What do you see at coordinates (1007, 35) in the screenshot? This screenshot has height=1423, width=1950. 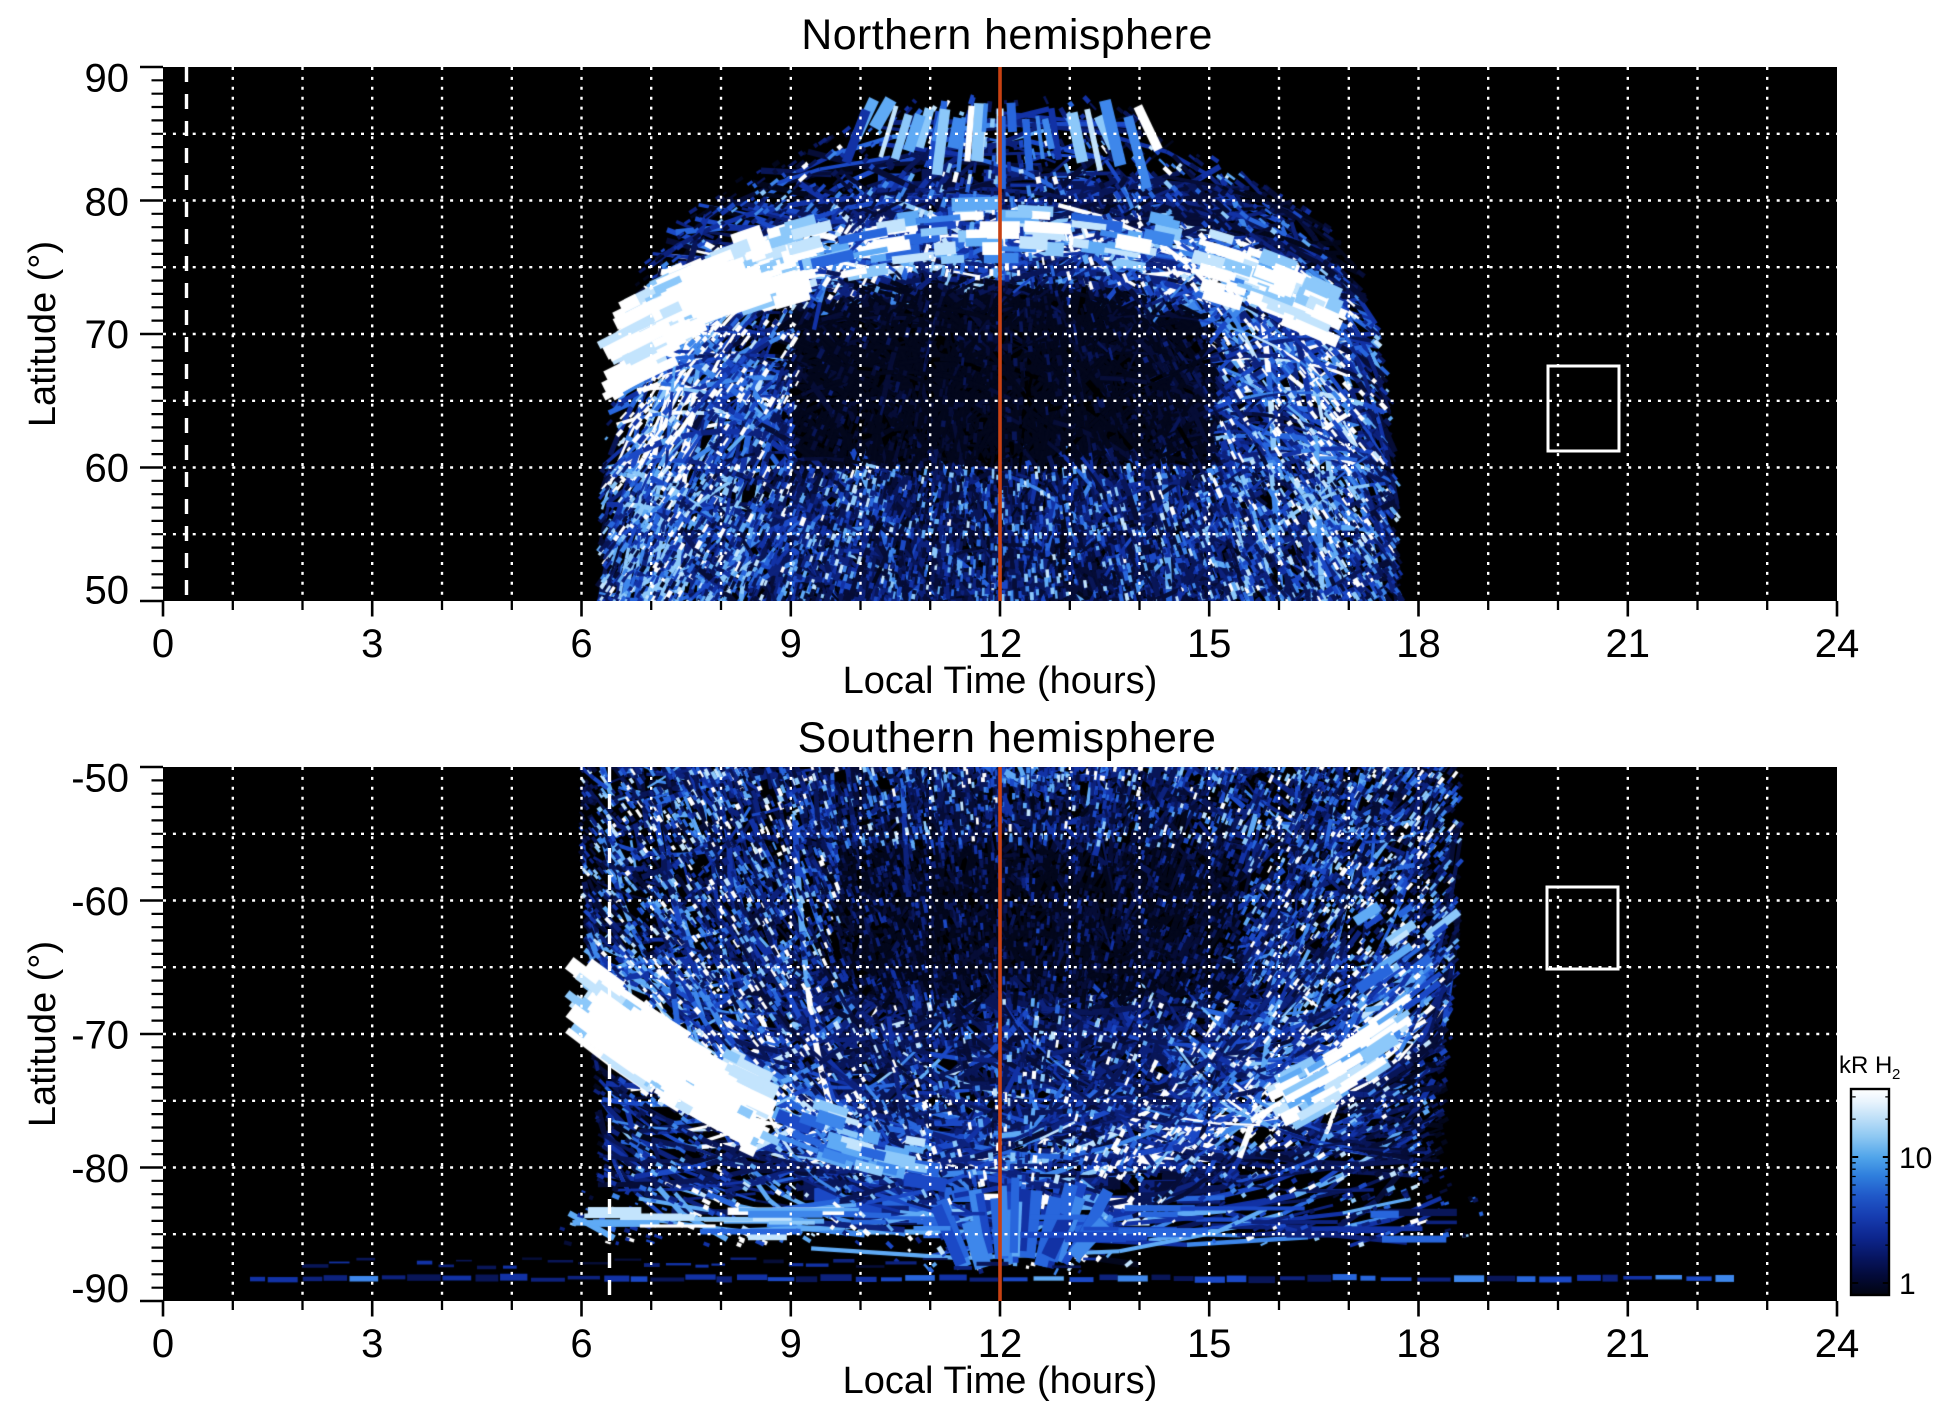 I see `svg-text: Northern hemisphere` at bounding box center [1007, 35].